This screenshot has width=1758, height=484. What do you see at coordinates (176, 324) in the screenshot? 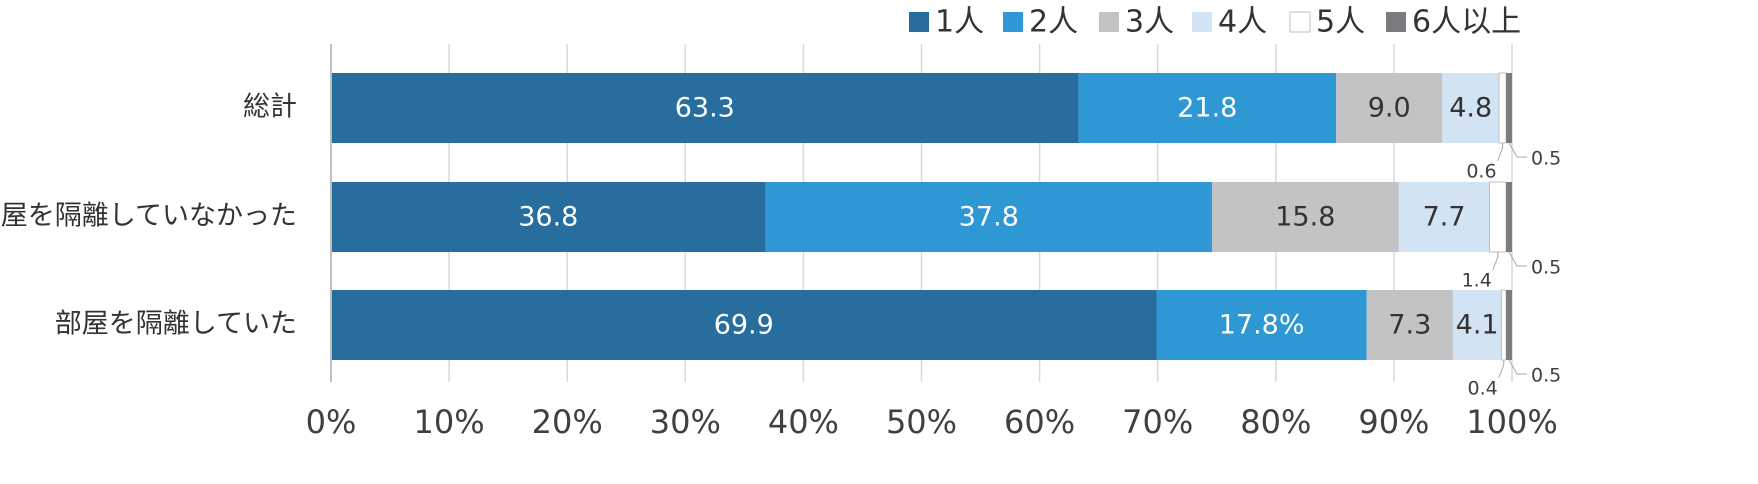
I see `category-label: 部屋を隔離していた` at bounding box center [176, 324].